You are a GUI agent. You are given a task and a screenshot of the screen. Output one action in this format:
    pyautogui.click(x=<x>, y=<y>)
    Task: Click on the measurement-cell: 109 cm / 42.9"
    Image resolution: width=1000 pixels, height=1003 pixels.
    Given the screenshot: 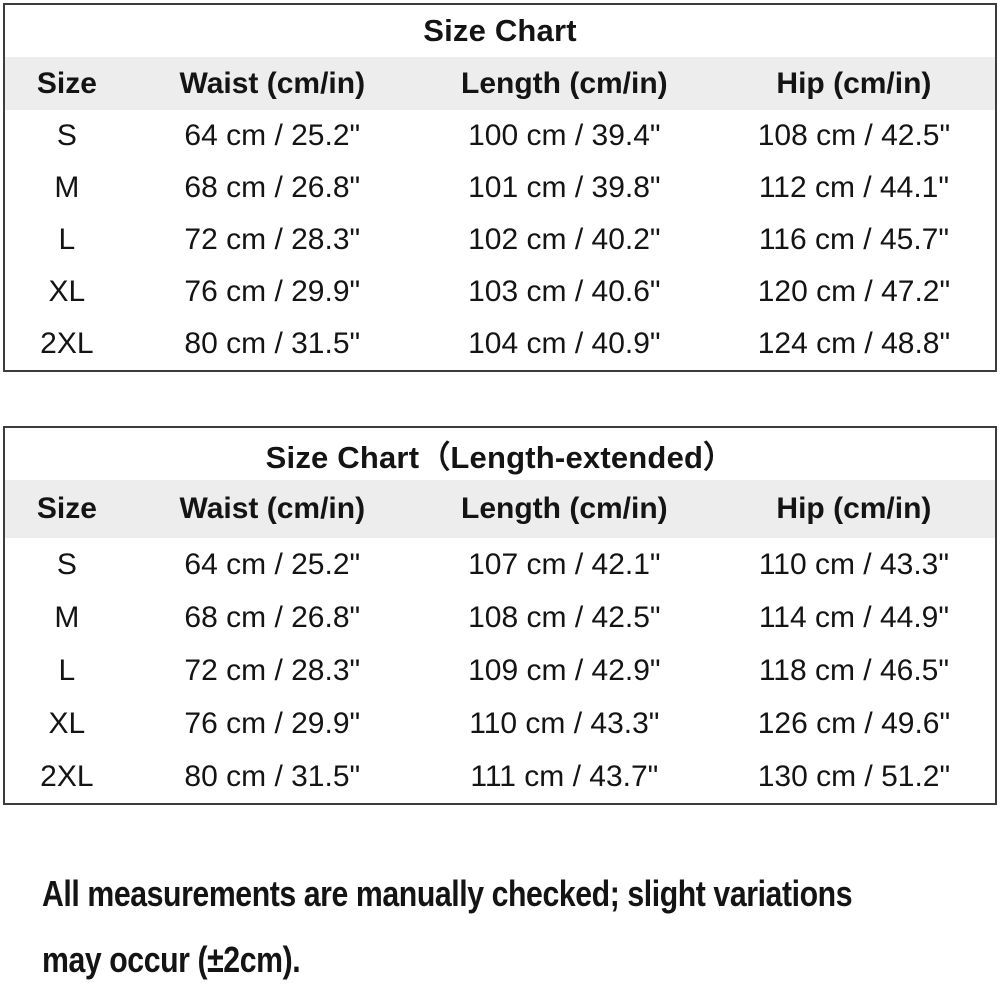 What is the action you would take?
    pyautogui.click(x=564, y=670)
    